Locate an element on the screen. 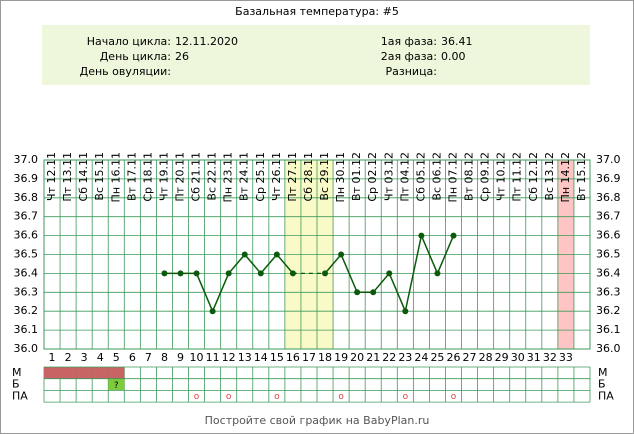 The width and height of the screenshot is (634, 434). day-number: 5 is located at coordinates (116, 357).